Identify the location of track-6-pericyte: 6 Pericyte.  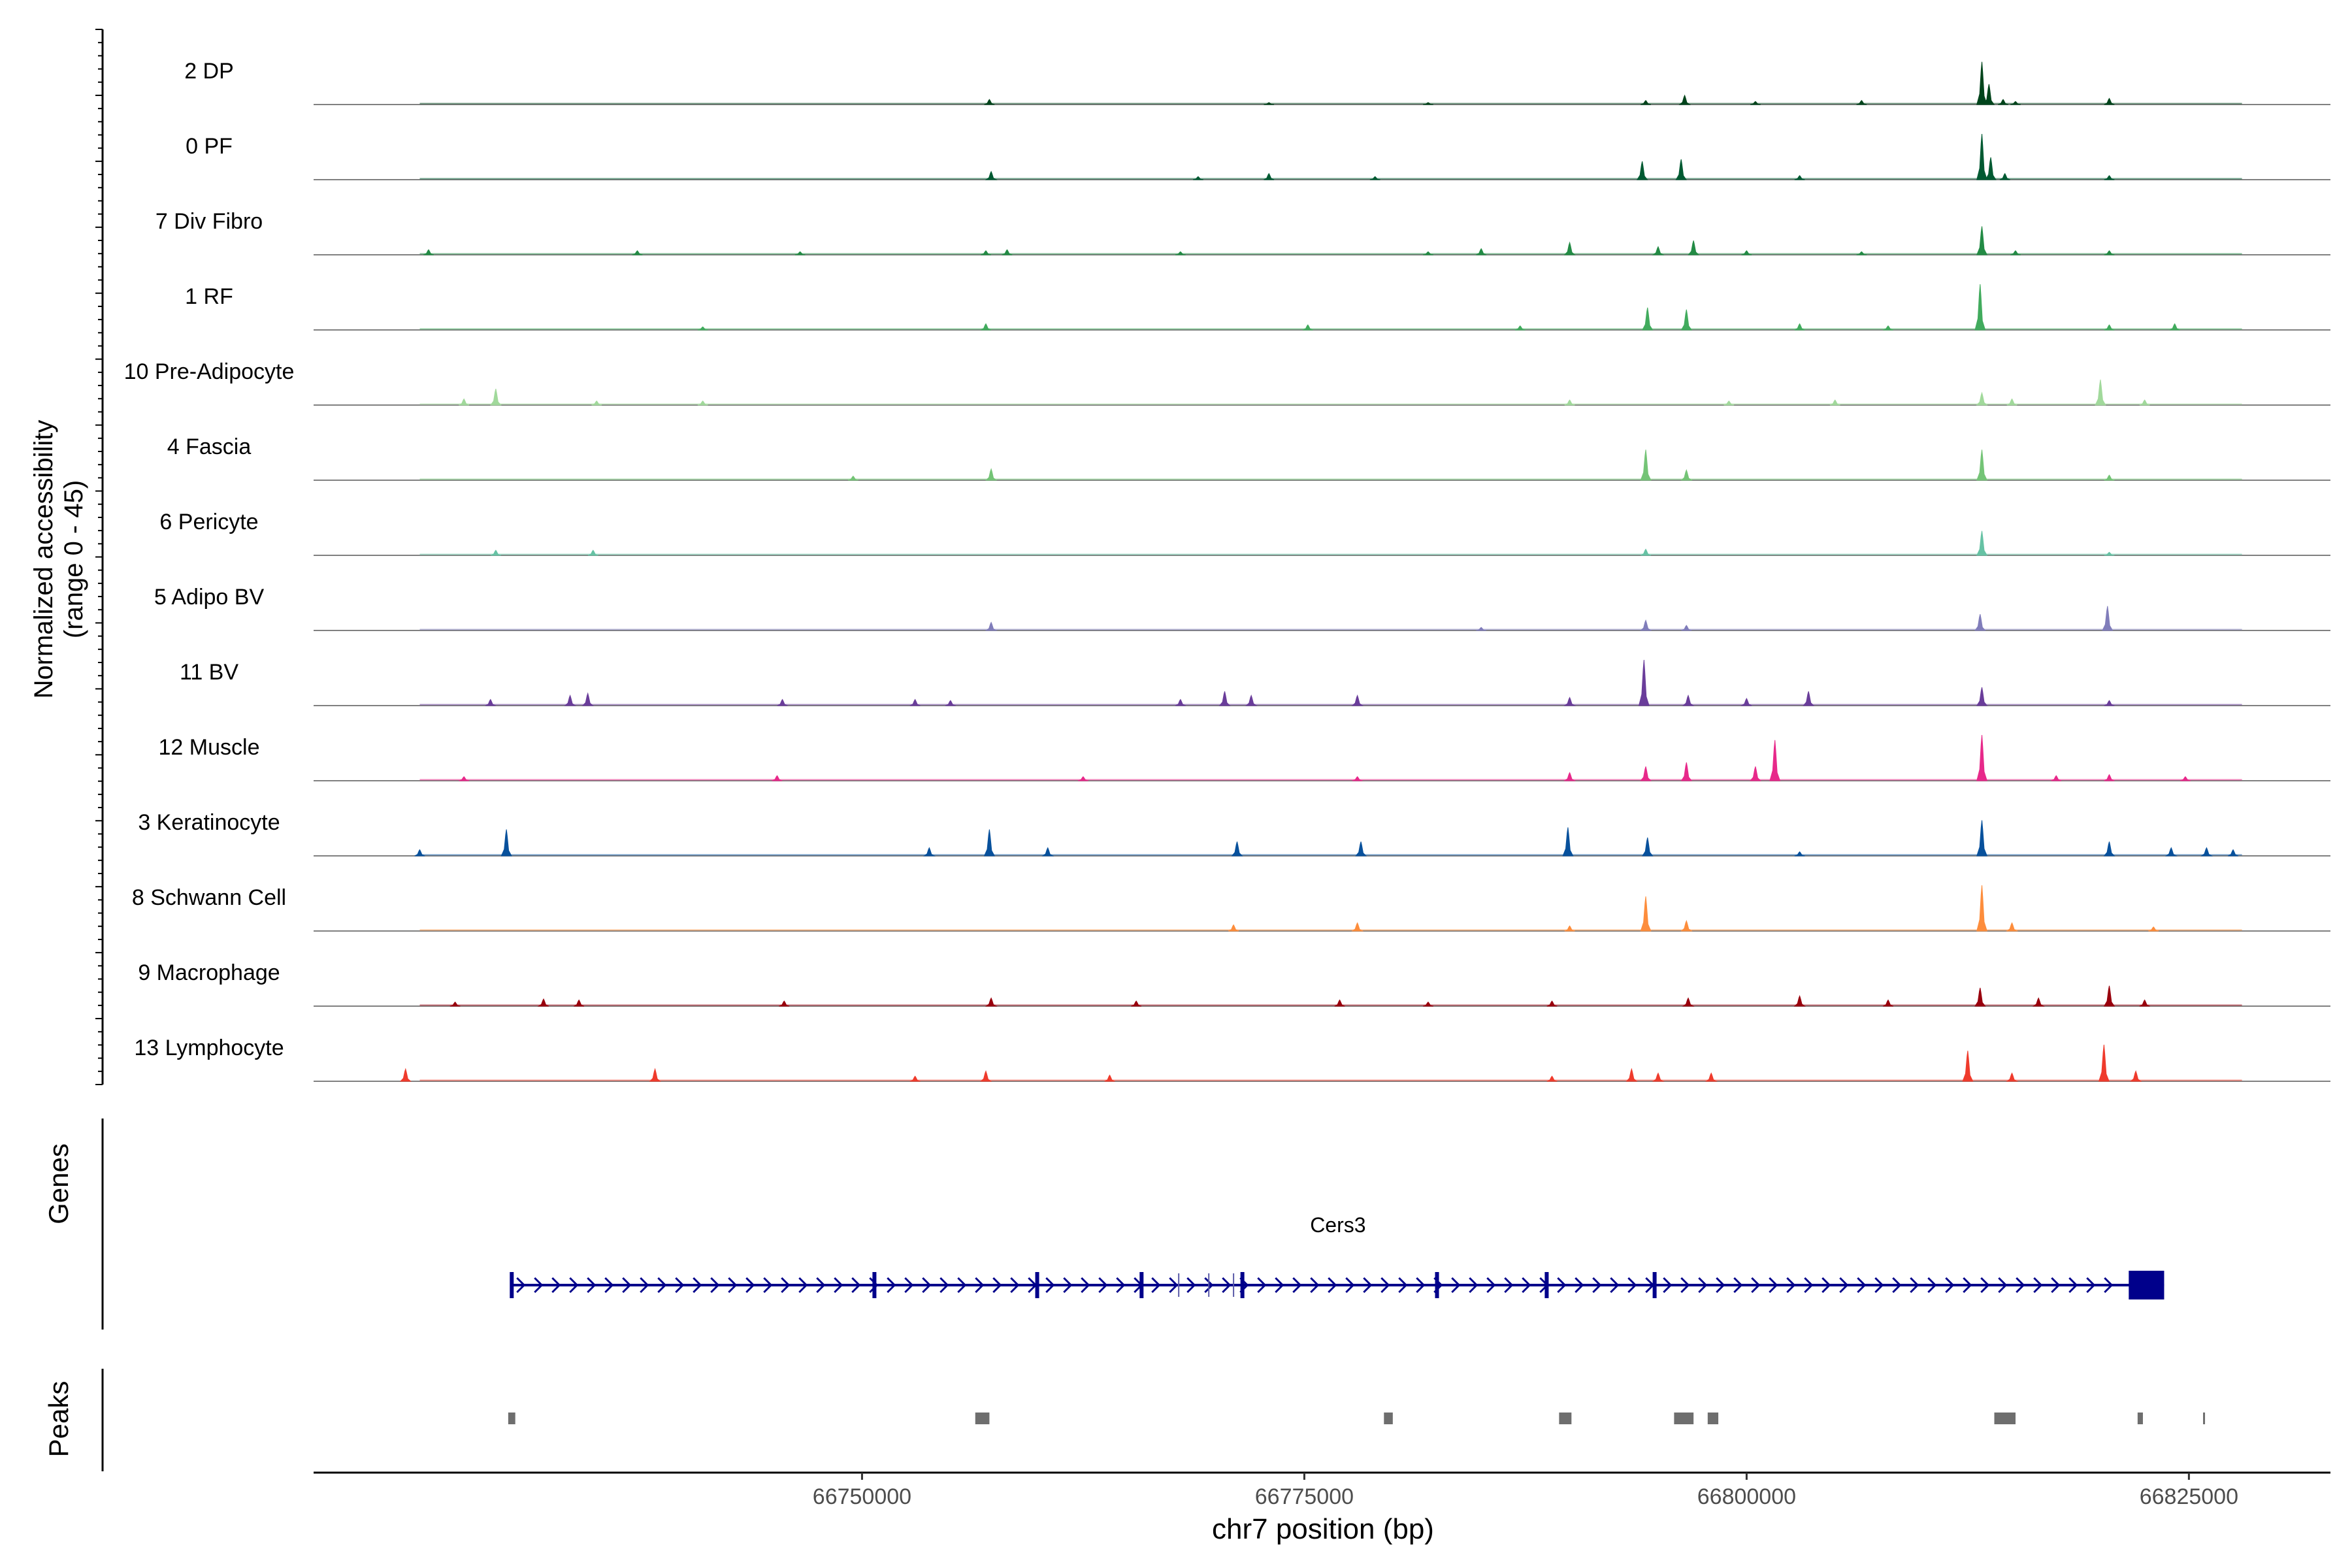
(1244, 533).